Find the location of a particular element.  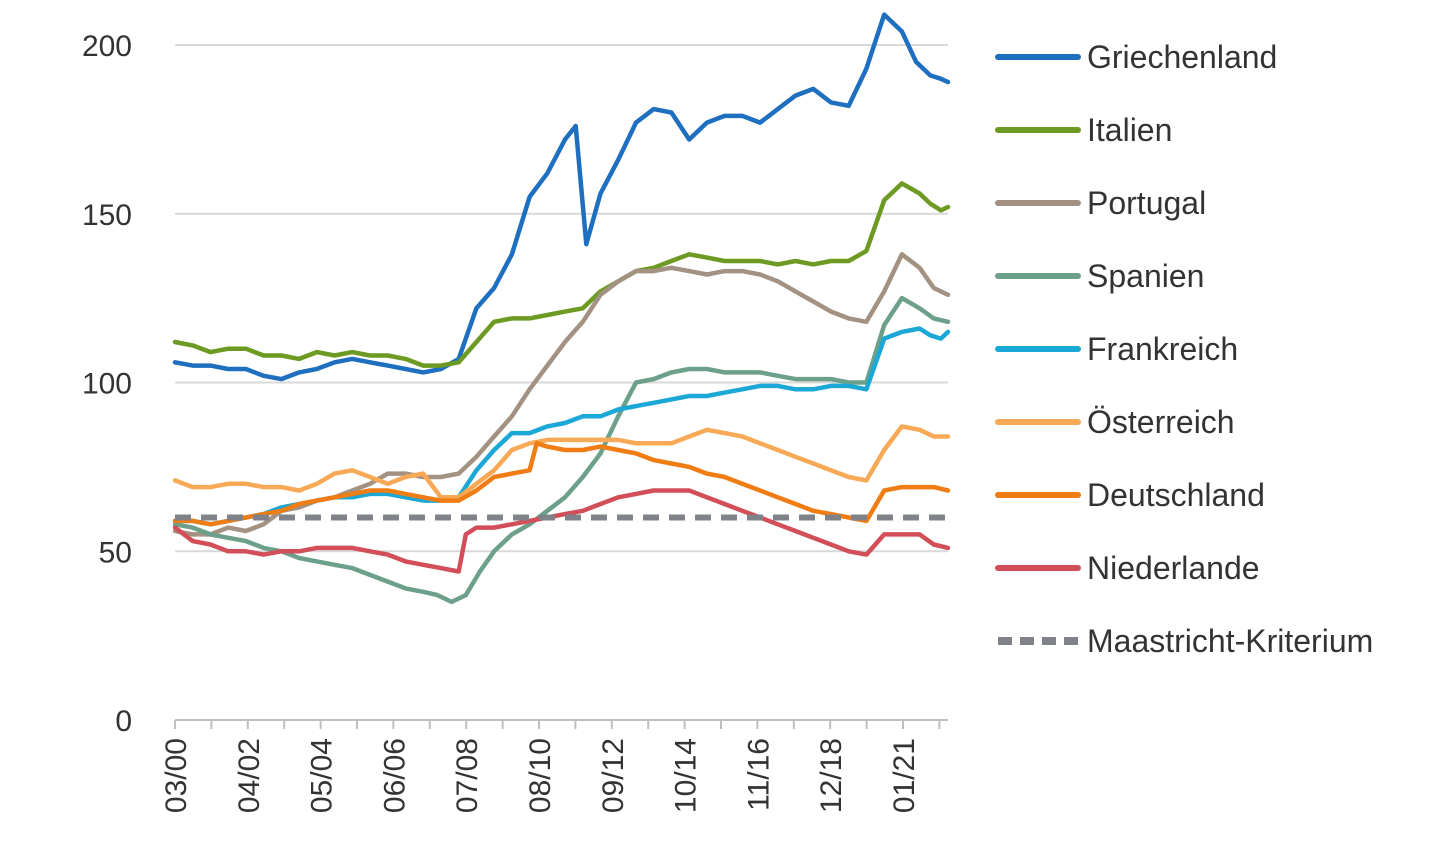

x-tick-label: 07/08 is located at coordinates (467, 775).